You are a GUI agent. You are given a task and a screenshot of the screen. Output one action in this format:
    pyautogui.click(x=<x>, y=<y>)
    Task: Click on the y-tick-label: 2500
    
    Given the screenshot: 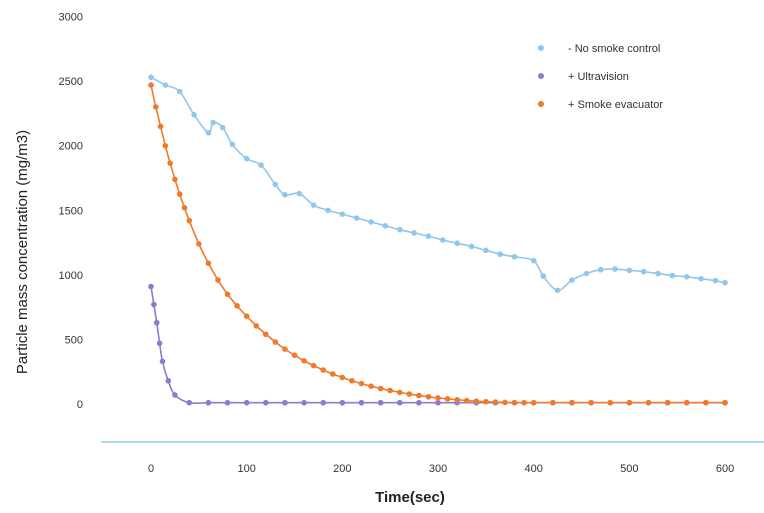 What is the action you would take?
    pyautogui.click(x=71, y=82)
    